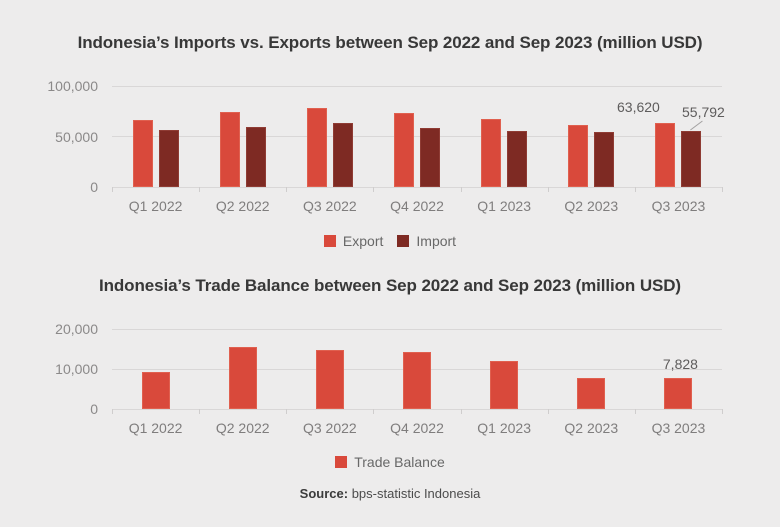  I want to click on legend-item-trade-balance: Trade Balance, so click(390, 462).